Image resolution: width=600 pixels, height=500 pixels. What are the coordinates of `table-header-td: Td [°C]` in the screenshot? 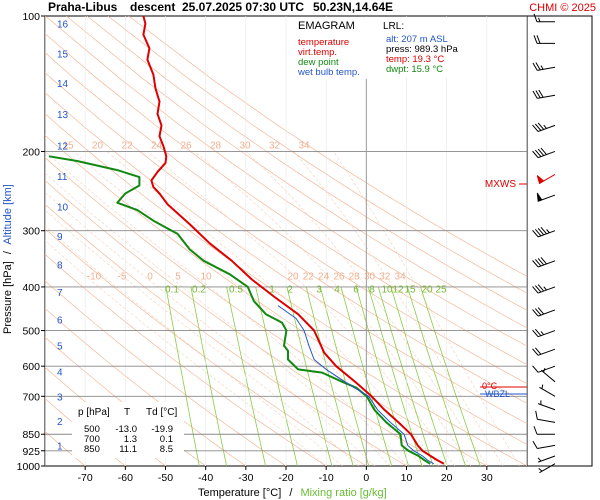 It's located at (161, 412).